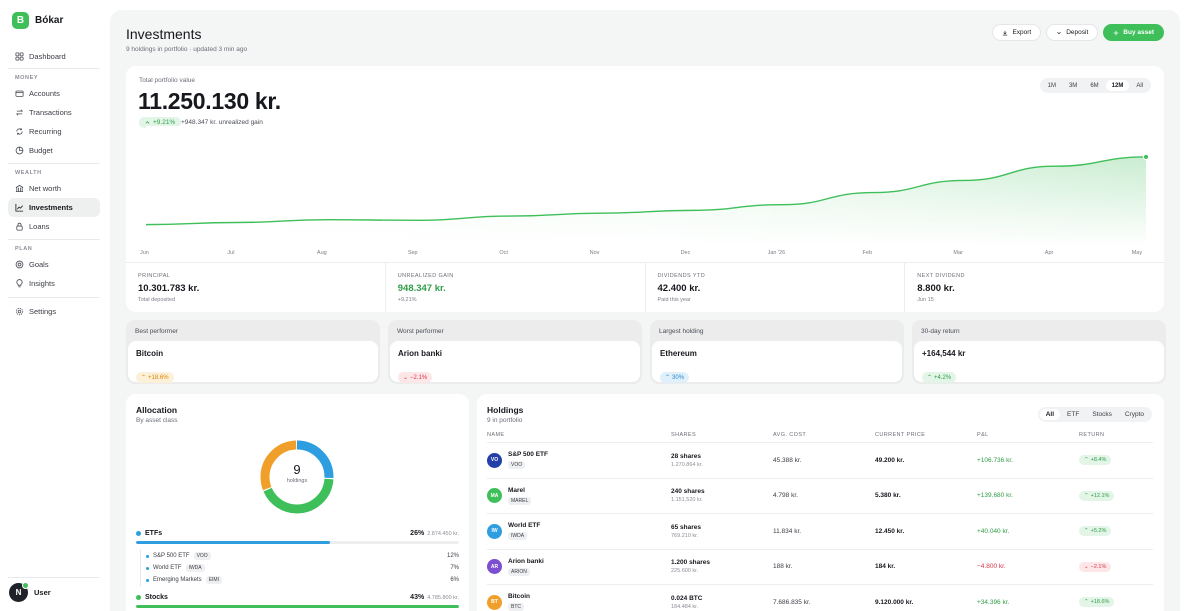 The height and width of the screenshot is (611, 1200). Describe the element at coordinates (579, 496) in the screenshot. I see `holding-name-cell: MA Marel MAREL` at that location.